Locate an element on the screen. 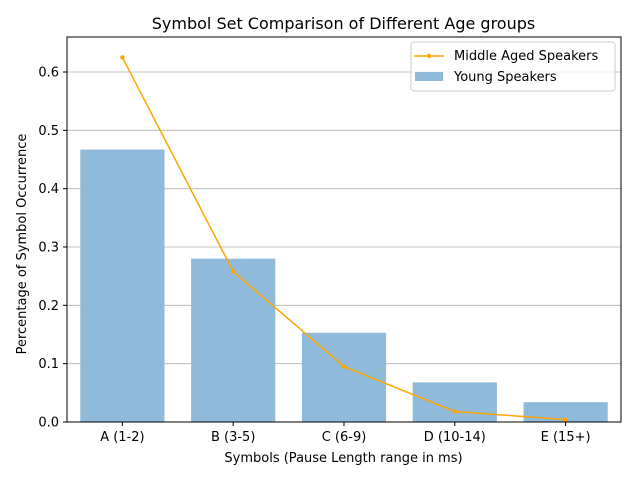 The width and height of the screenshot is (640, 480). y-tick-label: 0.0 is located at coordinates (48, 423).